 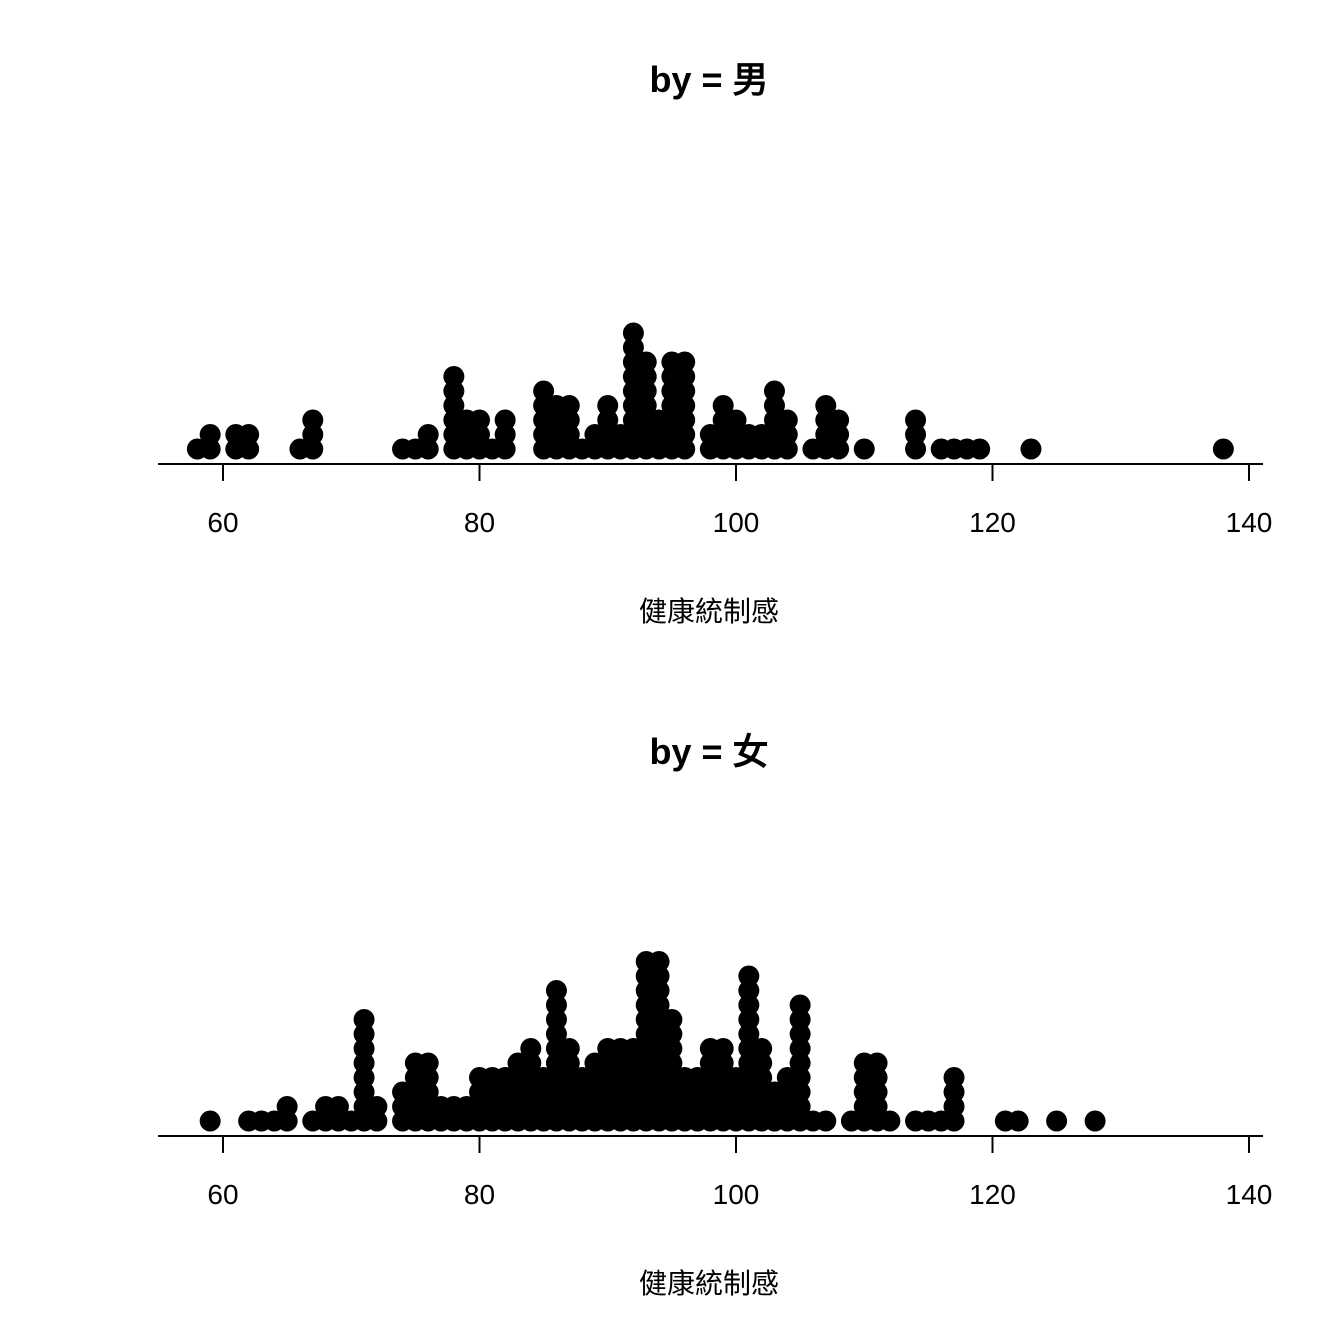 I want to click on x-axis-label: 健康統制感, so click(x=709, y=611).